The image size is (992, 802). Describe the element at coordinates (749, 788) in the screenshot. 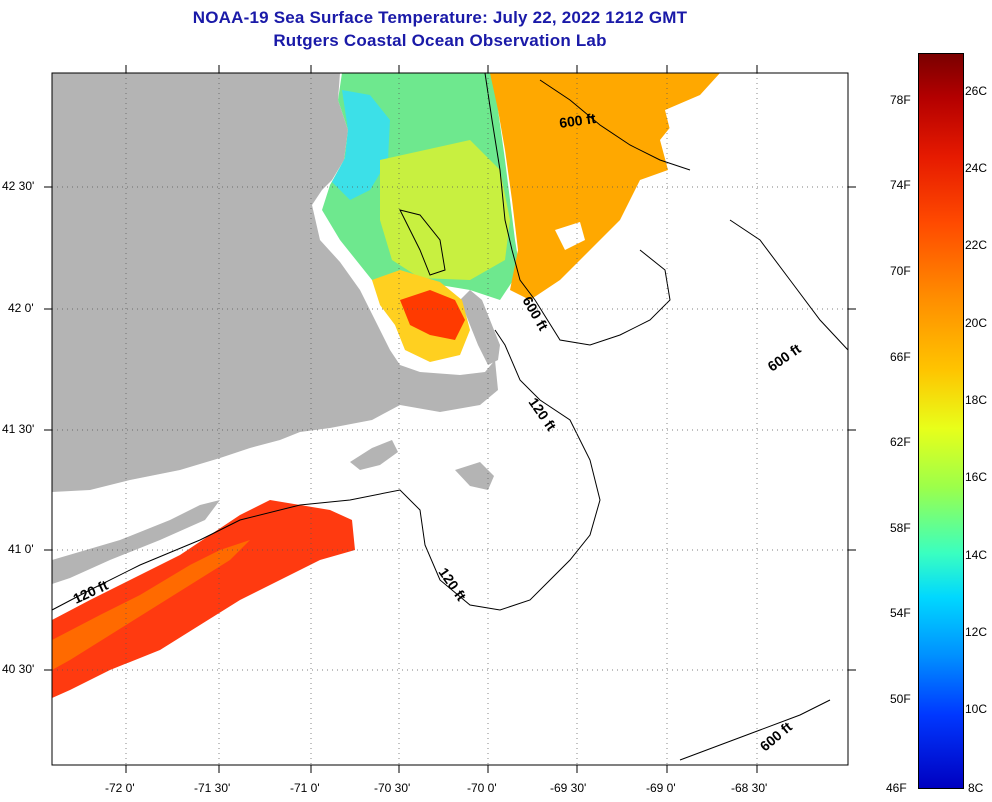

I see `lon-label: -68 30'` at that location.